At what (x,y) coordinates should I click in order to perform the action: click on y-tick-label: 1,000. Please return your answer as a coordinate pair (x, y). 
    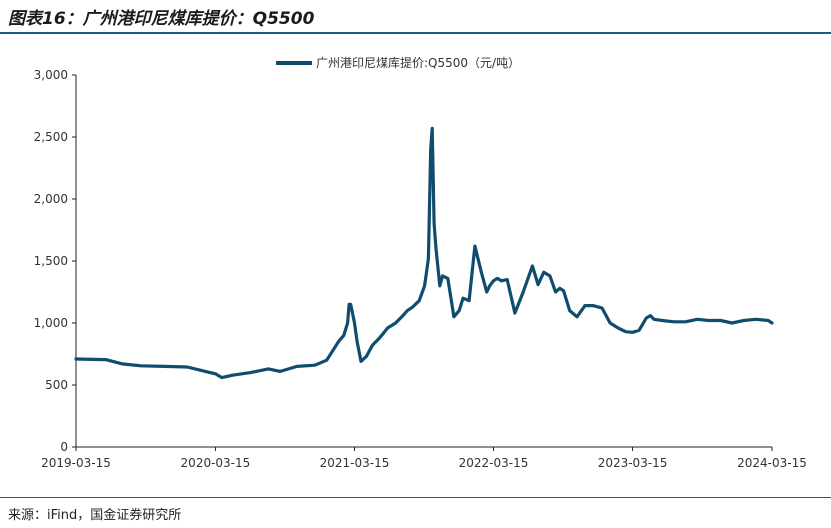
    Looking at the image, I should click on (51, 323).